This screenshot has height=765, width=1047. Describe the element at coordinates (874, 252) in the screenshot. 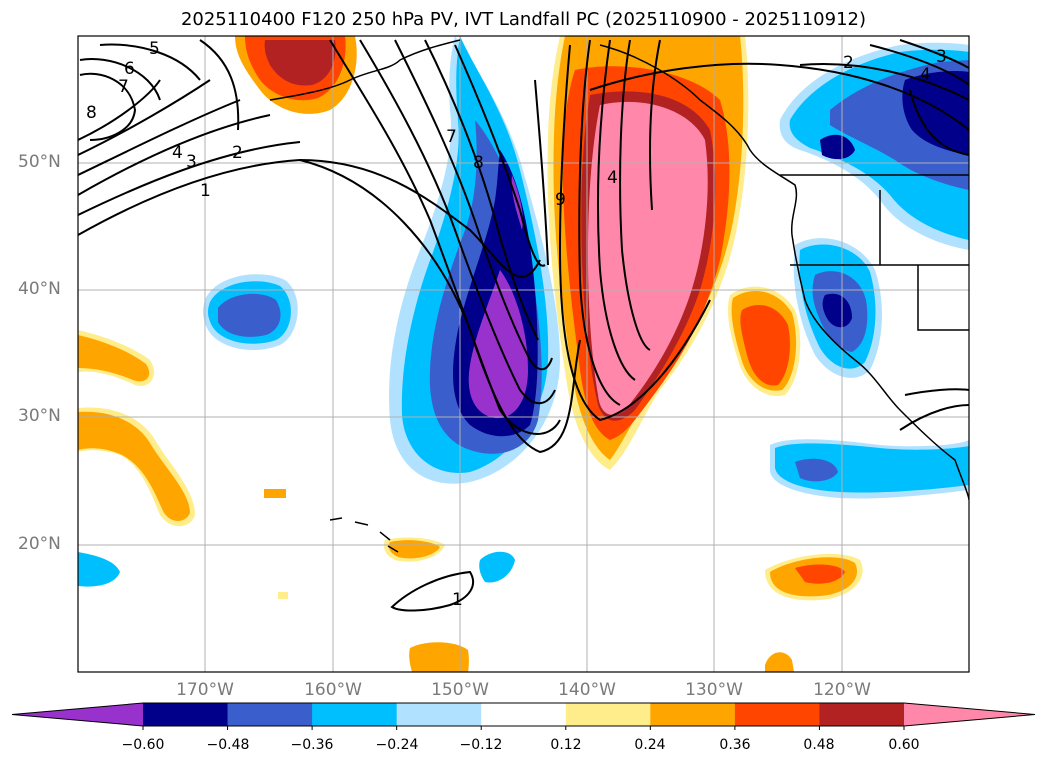

I see `us-state-lines` at that location.